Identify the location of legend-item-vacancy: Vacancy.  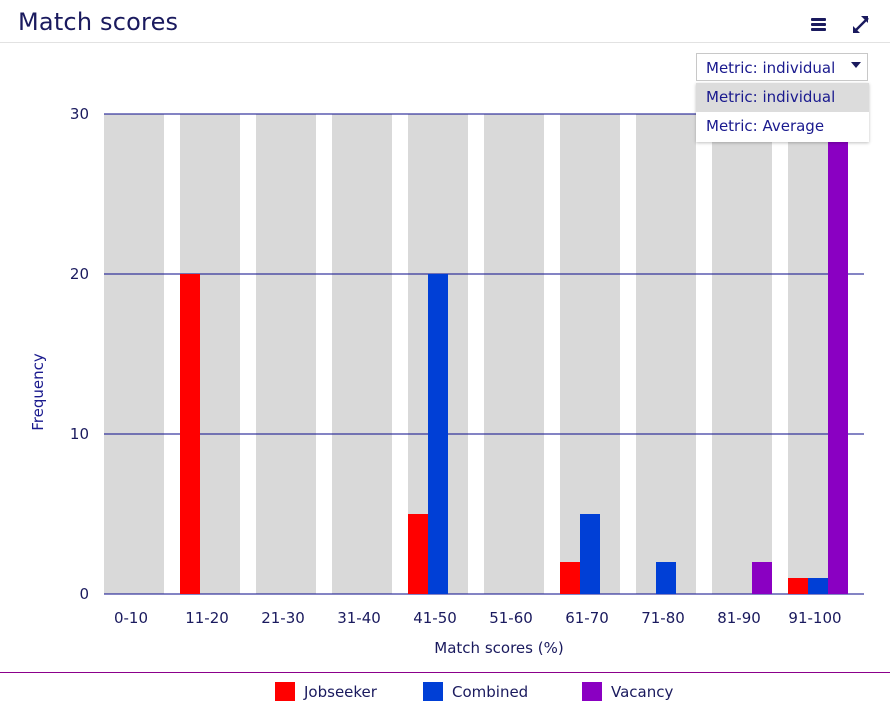
(627, 691).